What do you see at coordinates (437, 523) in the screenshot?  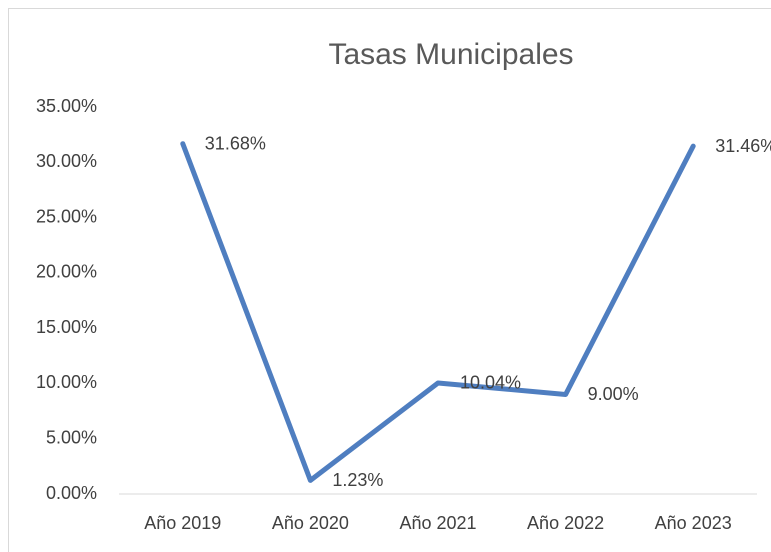 I see `x-tick-label: Año 2021` at bounding box center [437, 523].